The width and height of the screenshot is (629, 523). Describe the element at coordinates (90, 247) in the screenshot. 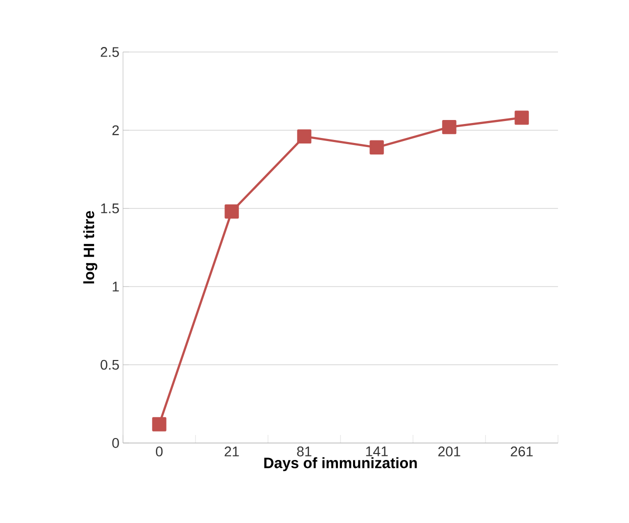

I see `y-axis-title: log HI titre` at that location.